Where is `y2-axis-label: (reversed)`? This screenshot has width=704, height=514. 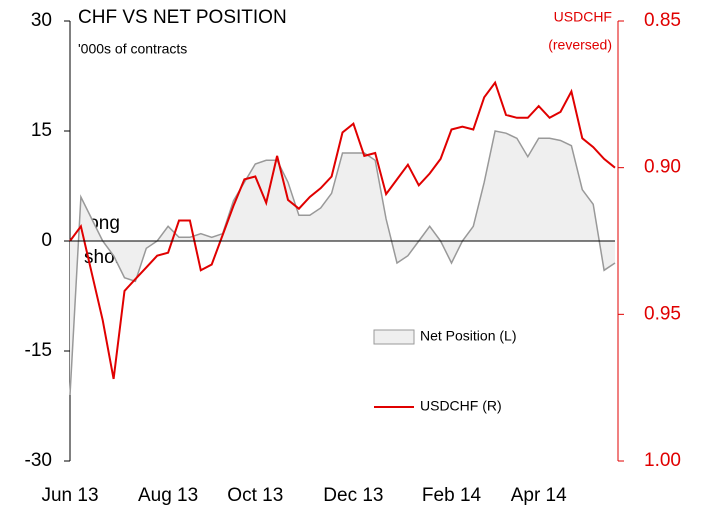 y2-axis-label: (reversed) is located at coordinates (580, 45).